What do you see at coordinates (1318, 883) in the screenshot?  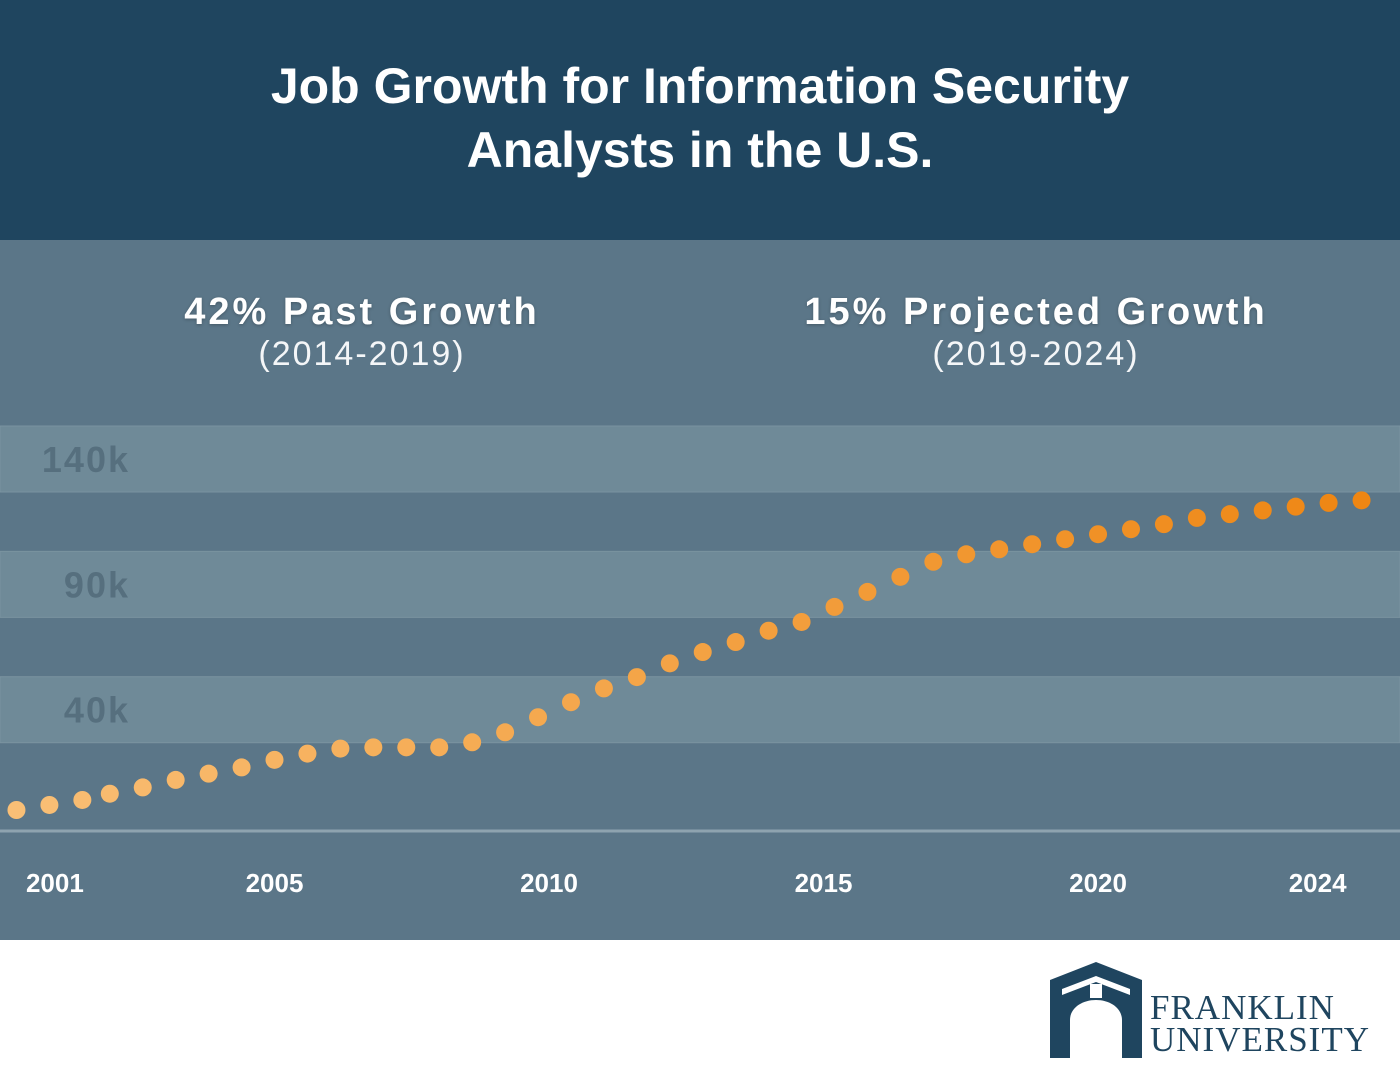 I see `x-tick-label: 2024` at bounding box center [1318, 883].